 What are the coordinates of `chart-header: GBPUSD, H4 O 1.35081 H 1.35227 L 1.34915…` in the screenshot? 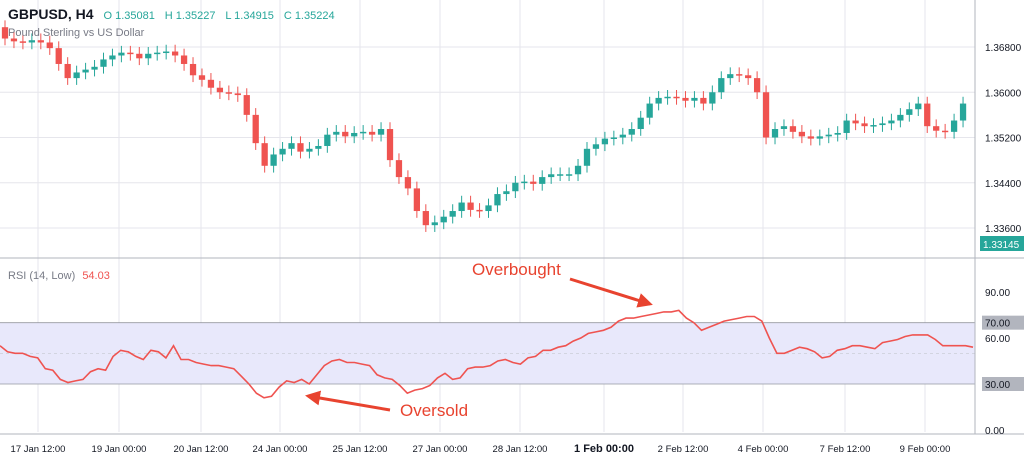 It's located at (171, 14).